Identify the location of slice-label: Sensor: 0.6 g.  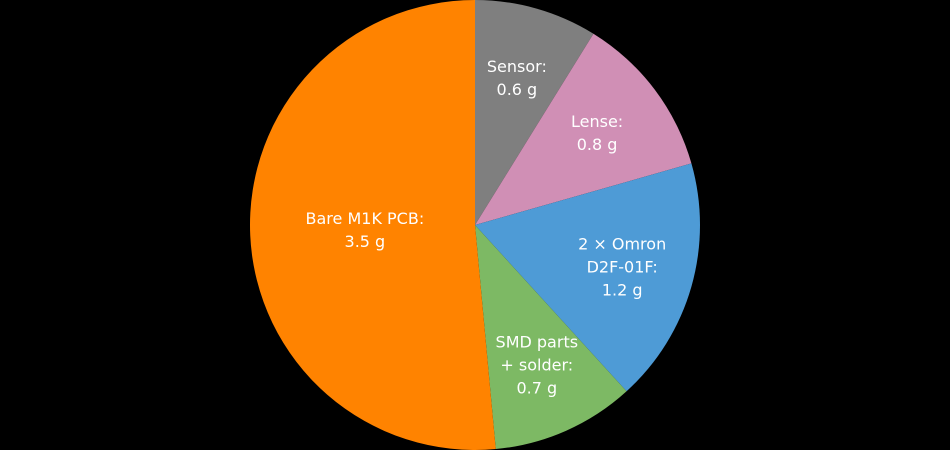
(517, 78).